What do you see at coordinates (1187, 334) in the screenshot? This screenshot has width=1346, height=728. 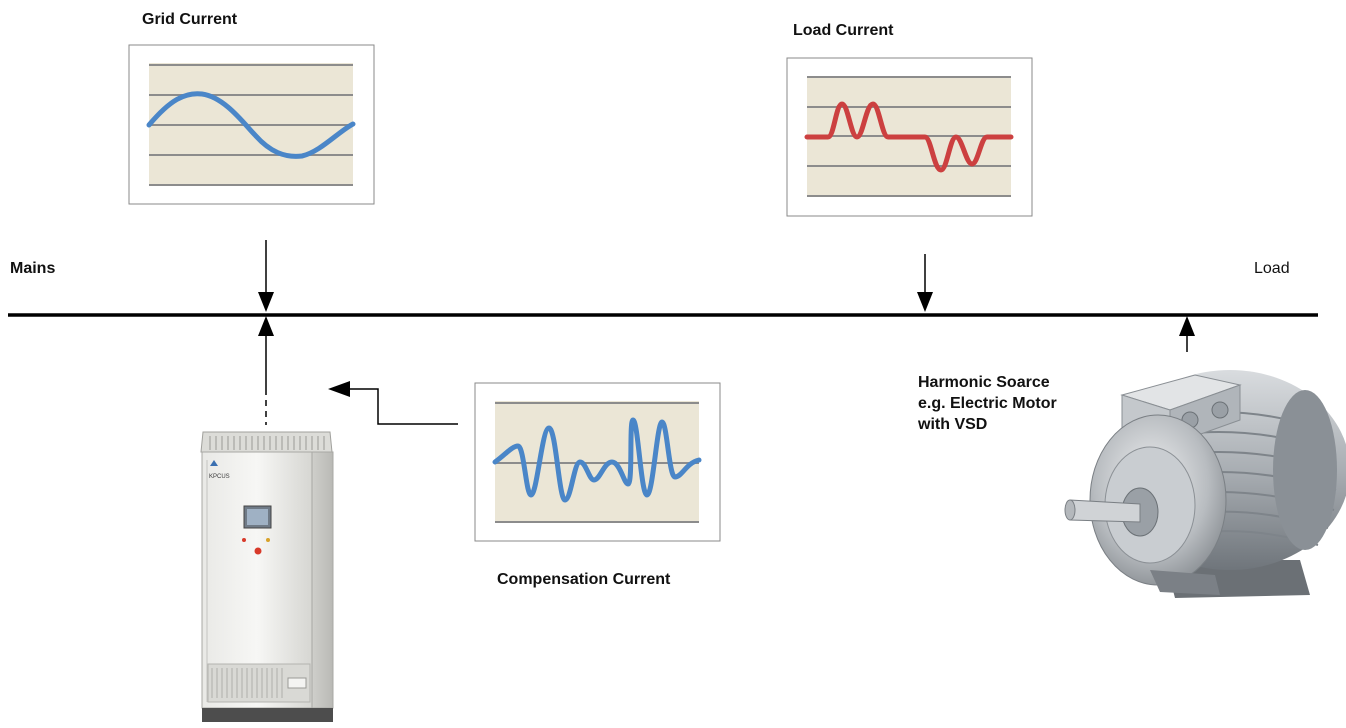 I see `motor-feed-arrow` at bounding box center [1187, 334].